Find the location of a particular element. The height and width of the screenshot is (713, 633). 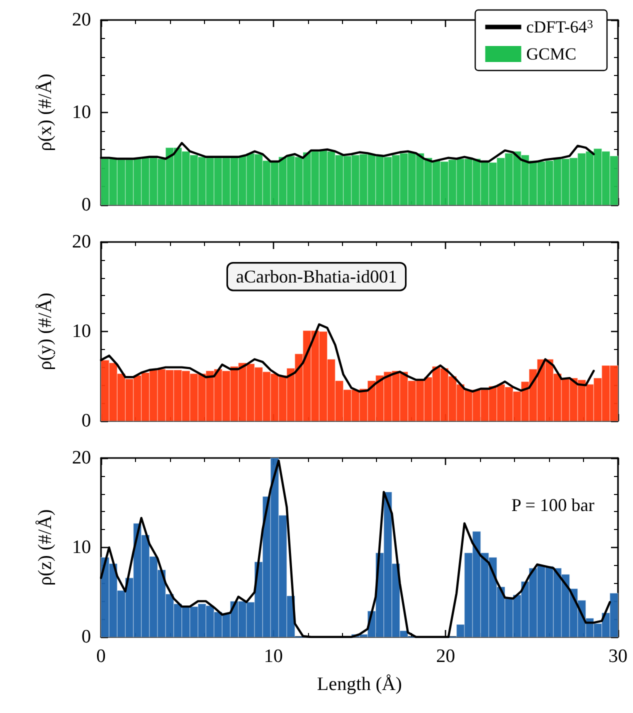

legend-label: GCMC is located at coordinates (551, 54).